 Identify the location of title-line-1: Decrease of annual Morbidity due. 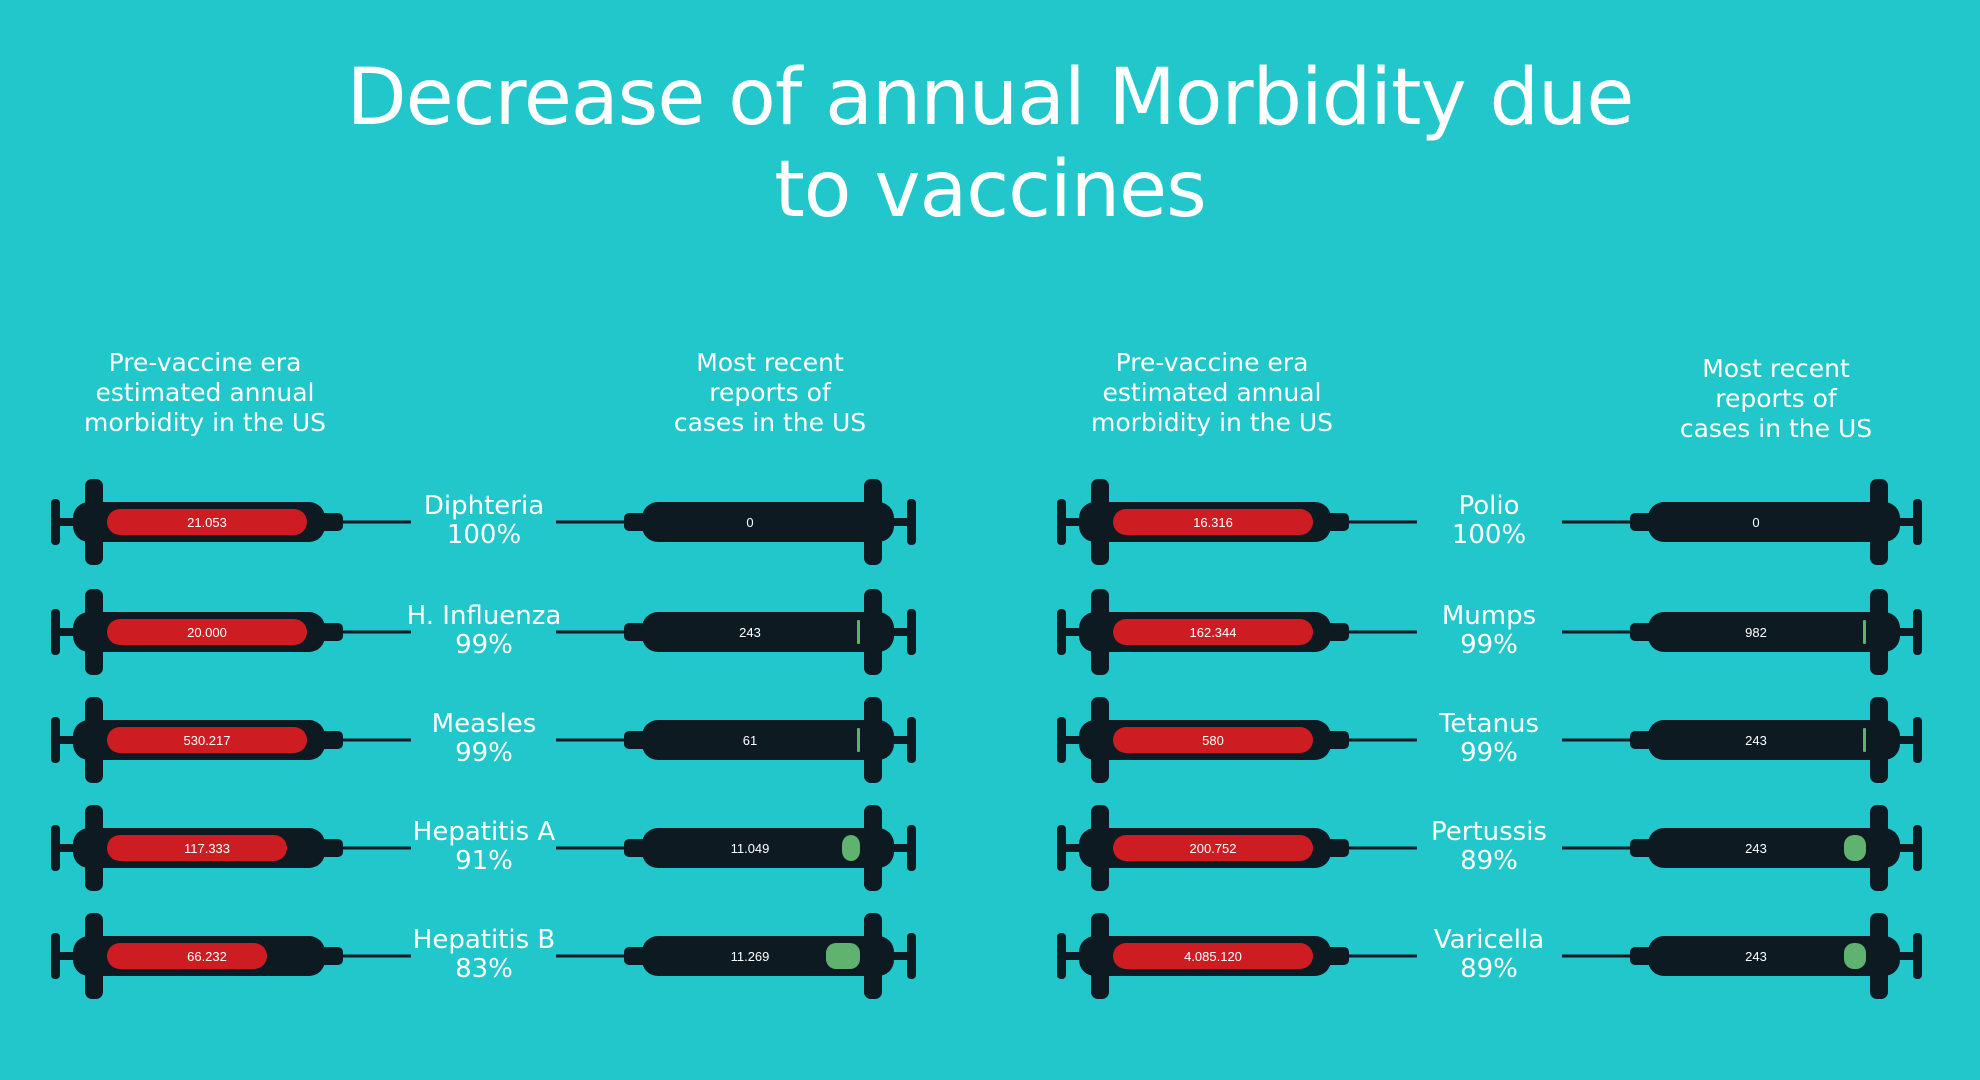
(990, 98).